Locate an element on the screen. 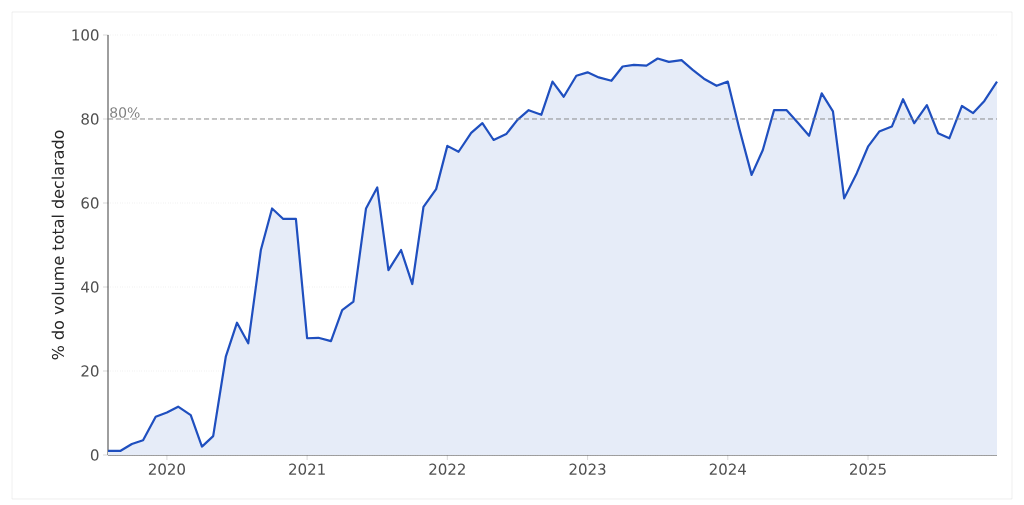 The height and width of the screenshot is (505, 1024). x-tick-label: 2023 is located at coordinates (587, 469).